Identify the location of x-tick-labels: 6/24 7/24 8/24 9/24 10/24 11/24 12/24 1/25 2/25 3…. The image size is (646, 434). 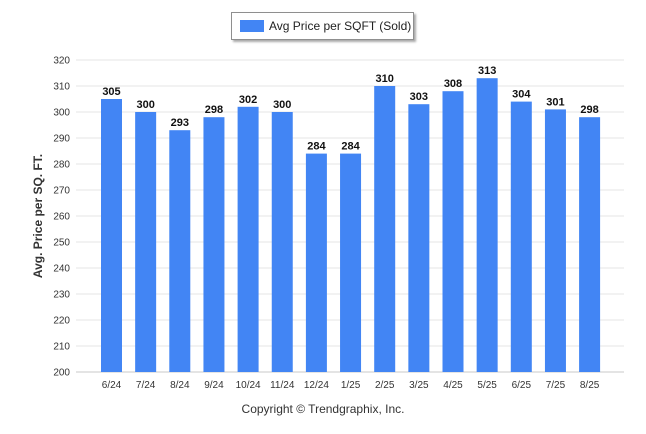
(351, 385).